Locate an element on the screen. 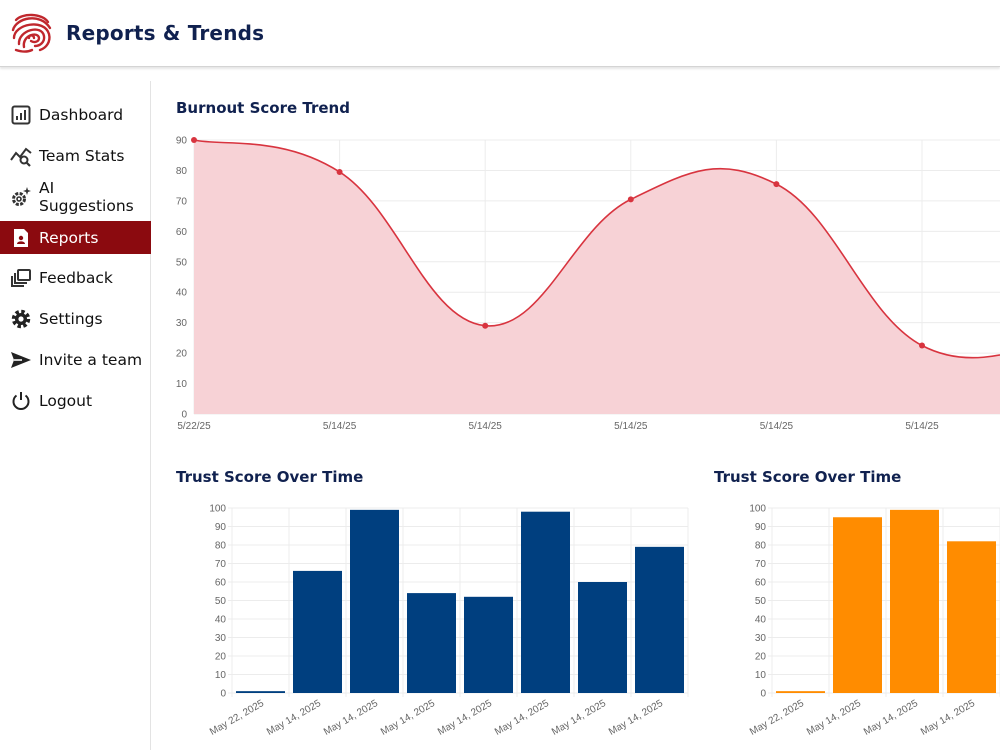 Image resolution: width=1000 pixels, height=750 pixels. burnout-chart-title: Burnout Score Trend is located at coordinates (263, 108).